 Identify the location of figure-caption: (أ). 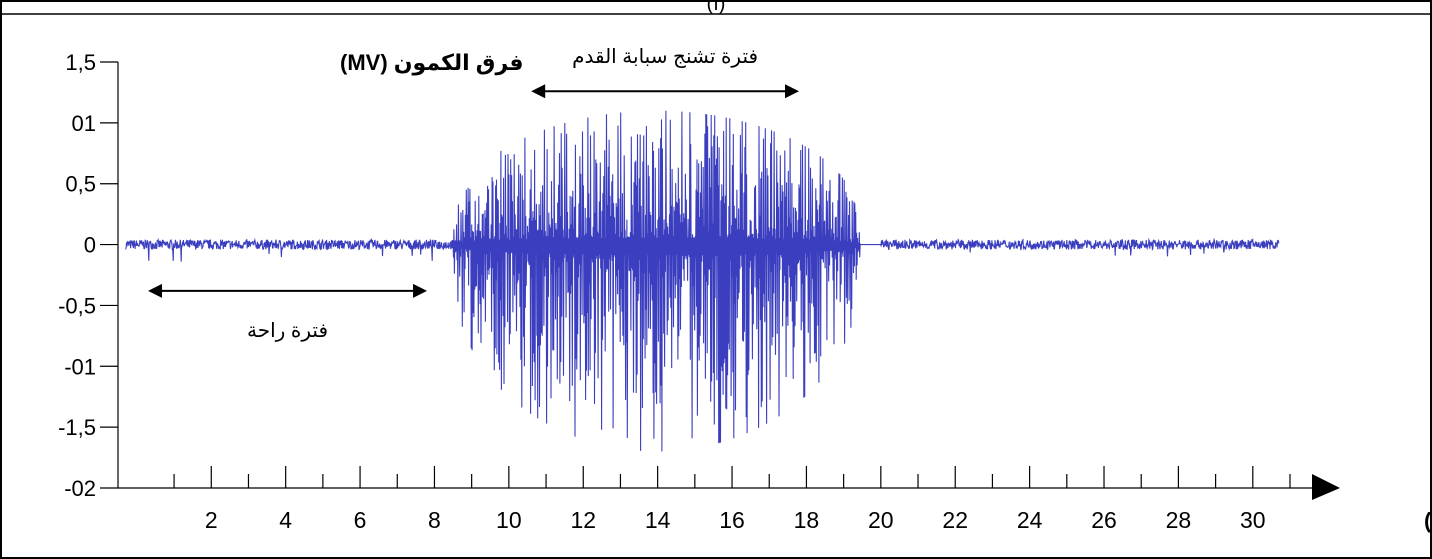
(716, 7).